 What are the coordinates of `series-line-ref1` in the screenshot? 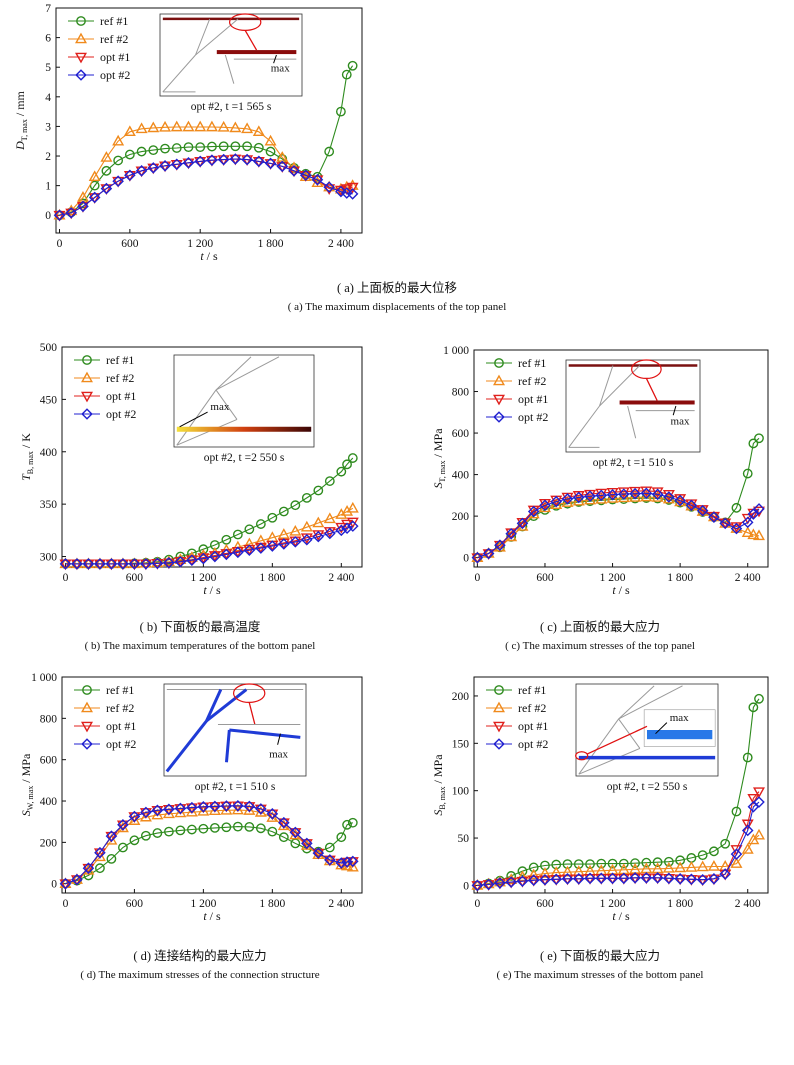 It's located at (209, 511).